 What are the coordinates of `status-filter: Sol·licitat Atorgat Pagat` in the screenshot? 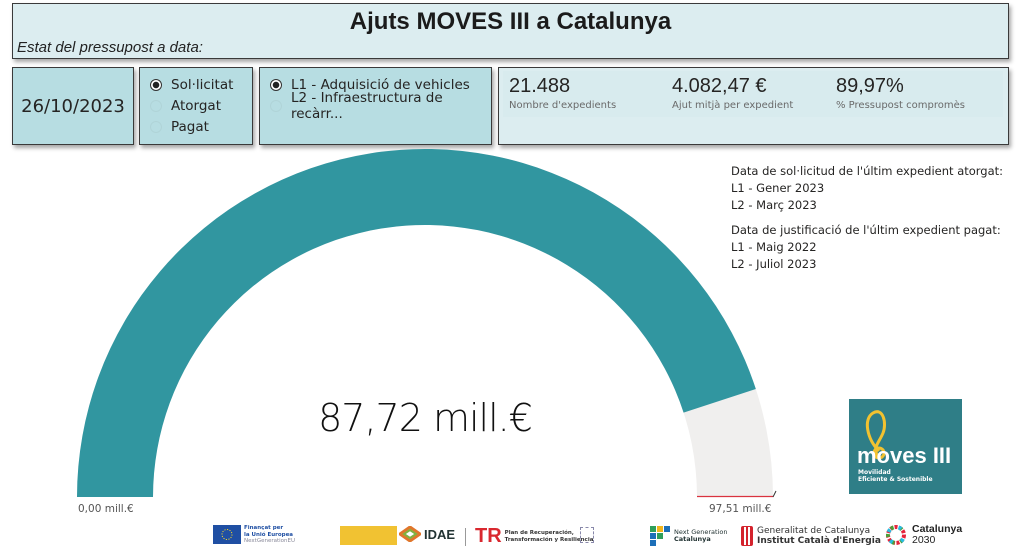 It's located at (196, 106).